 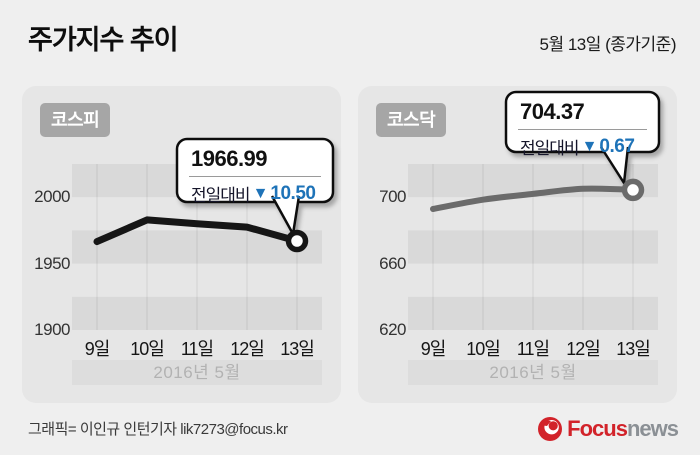 What do you see at coordinates (52, 196) in the screenshot?
I see `y-tick-label: 2000` at bounding box center [52, 196].